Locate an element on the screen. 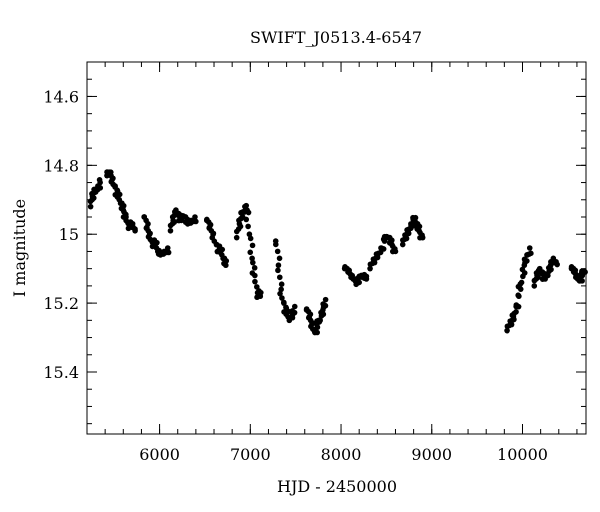 This screenshot has width=600, height=512. y-tick-label: 15 is located at coordinates (69, 234).